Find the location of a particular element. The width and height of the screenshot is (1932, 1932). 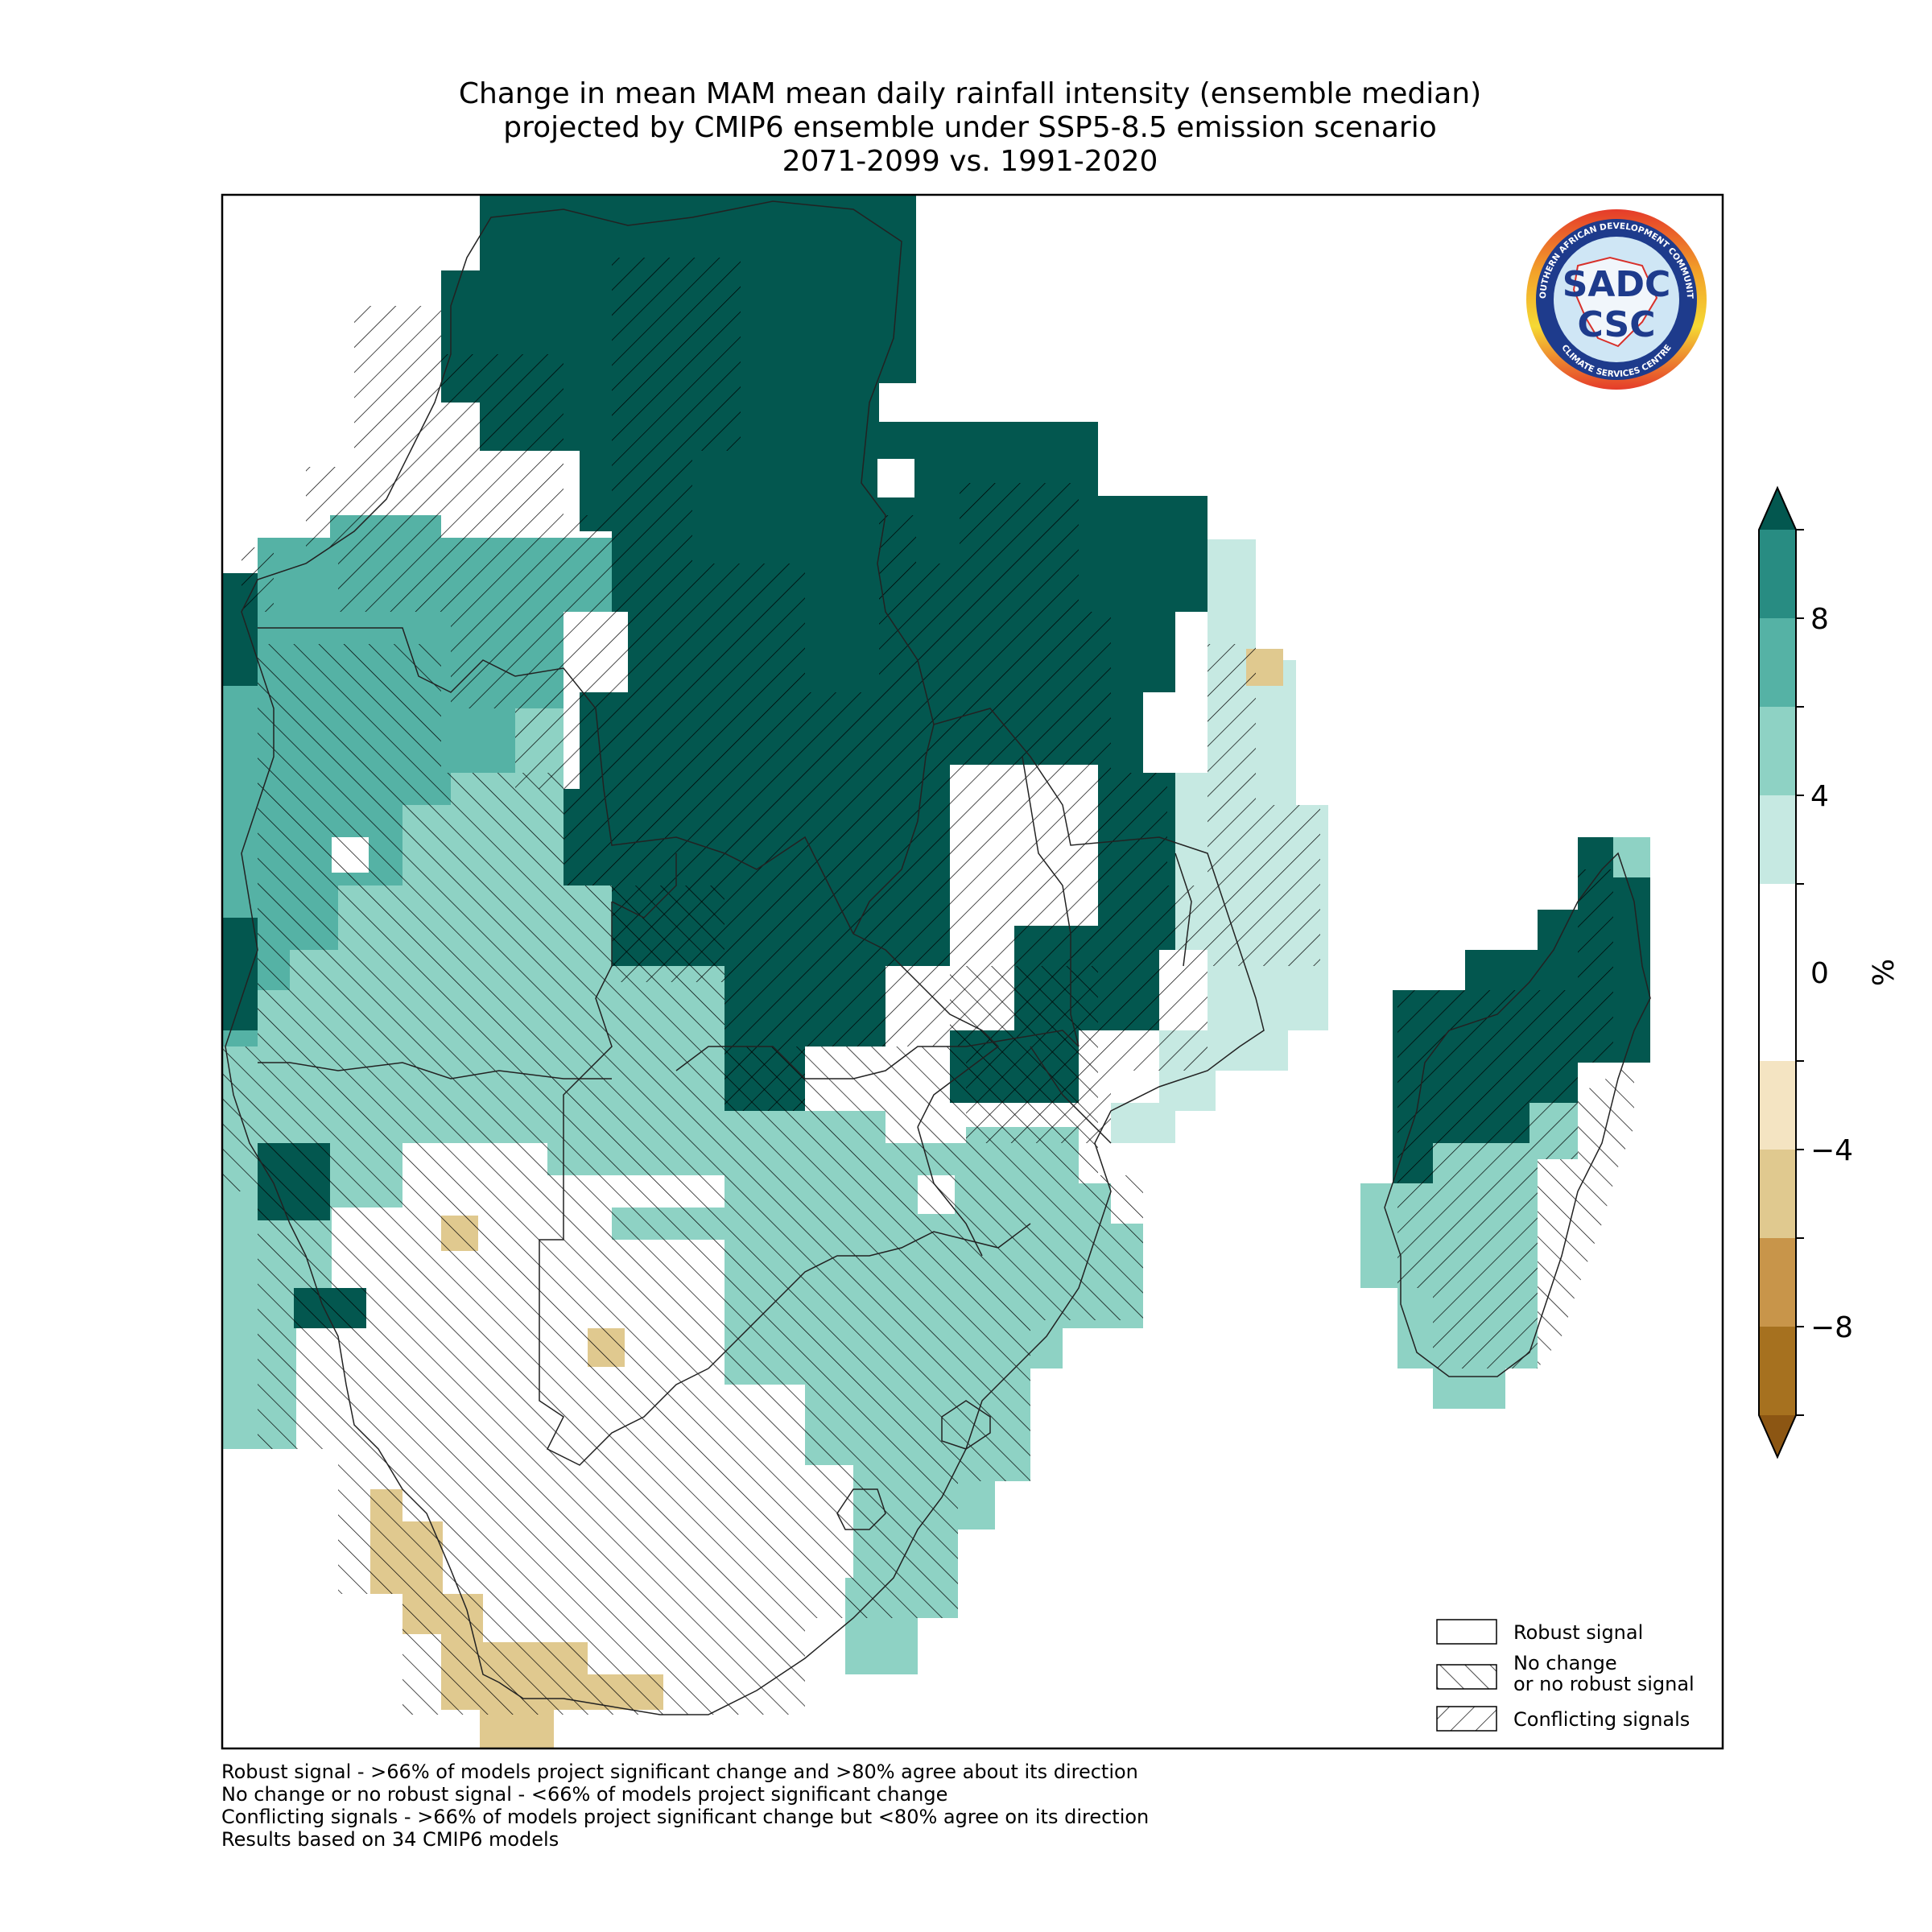

colorbar-tick-label: −4 is located at coordinates (1831, 1150).